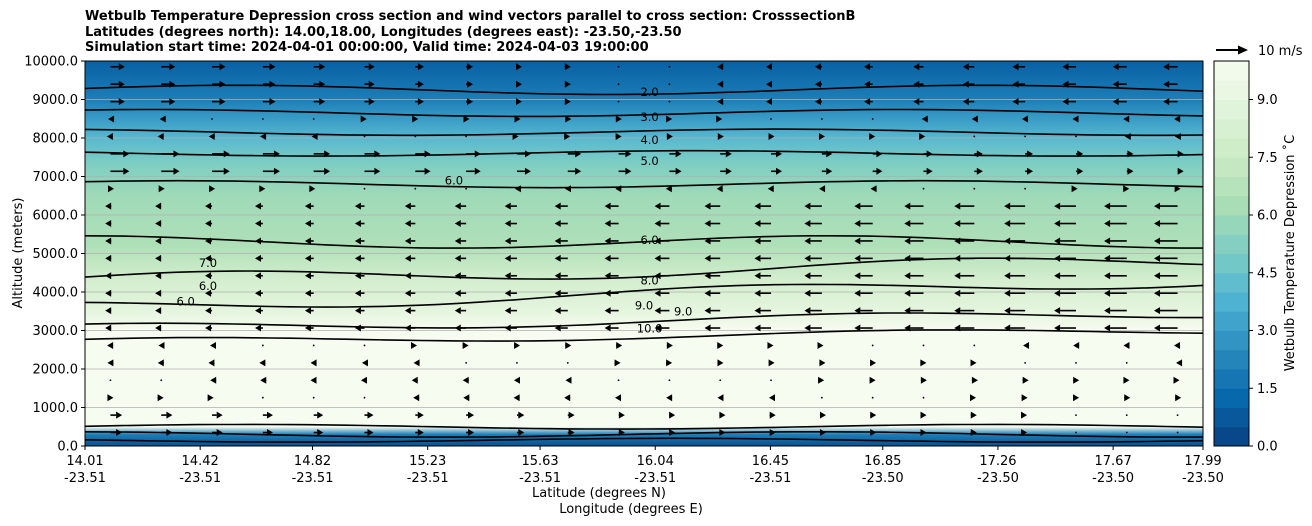 The image size is (1312, 526). What do you see at coordinates (649, 117) in the screenshot?
I see `contour-label: 3.0` at bounding box center [649, 117].